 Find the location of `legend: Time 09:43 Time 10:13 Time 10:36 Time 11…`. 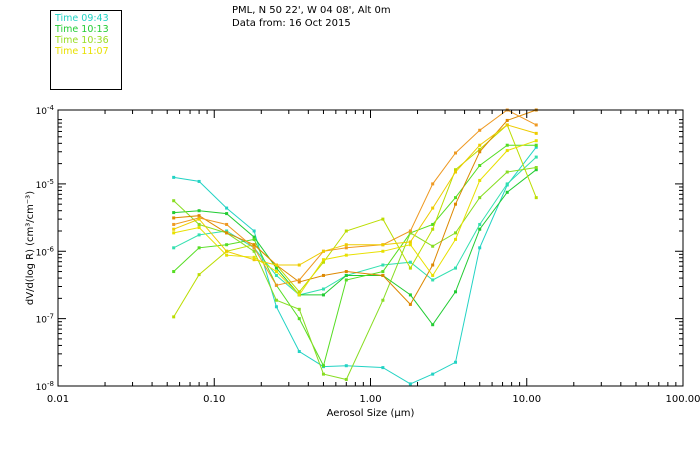

legend: Time 09:43 Time 10:13 Time 10:36 Time 11… is located at coordinates (86, 50).